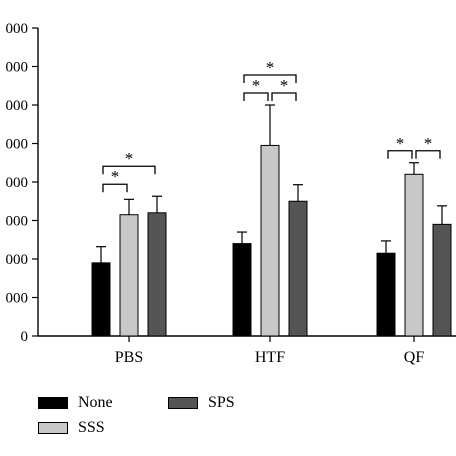 This screenshot has height=456, width=456. Describe the element at coordinates (75, 403) in the screenshot. I see `legend-item-none: None` at that location.